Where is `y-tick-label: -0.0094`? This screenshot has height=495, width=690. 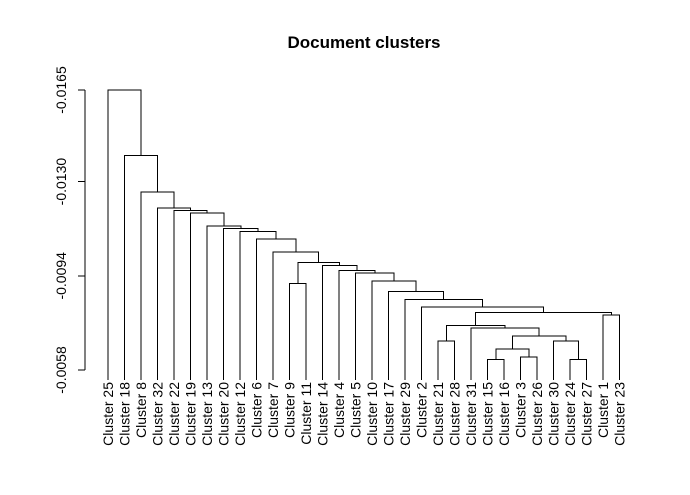
y-tick-label: -0.0094 is located at coordinates (61, 276).